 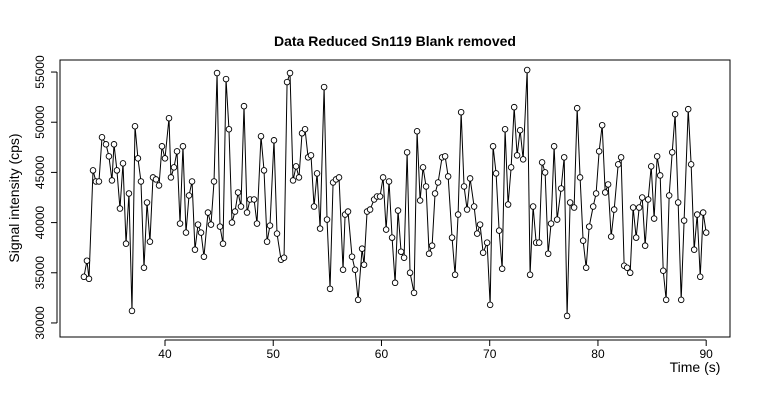 What do you see at coordinates (40, 172) in the screenshot?
I see `y-tick-label: 45000` at bounding box center [40, 172].